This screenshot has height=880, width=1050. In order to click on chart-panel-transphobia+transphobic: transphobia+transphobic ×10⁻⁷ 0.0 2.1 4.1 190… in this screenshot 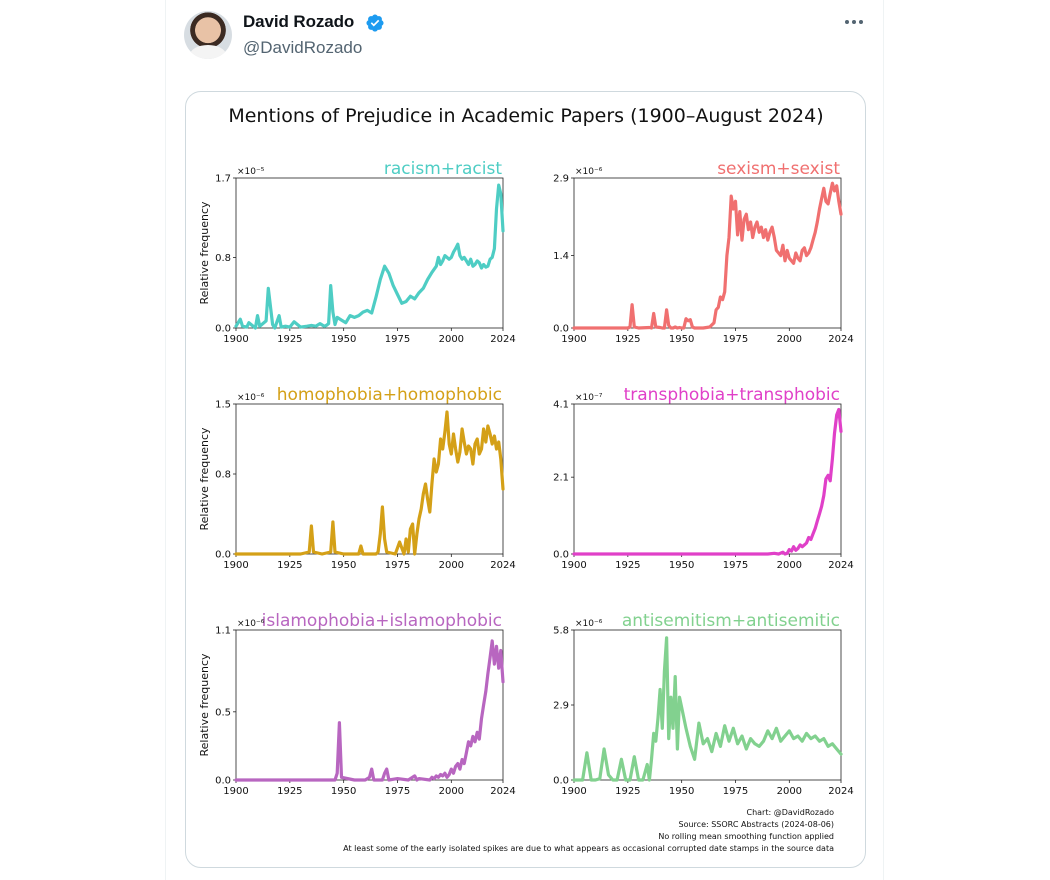, I will do `click(703, 478)`.